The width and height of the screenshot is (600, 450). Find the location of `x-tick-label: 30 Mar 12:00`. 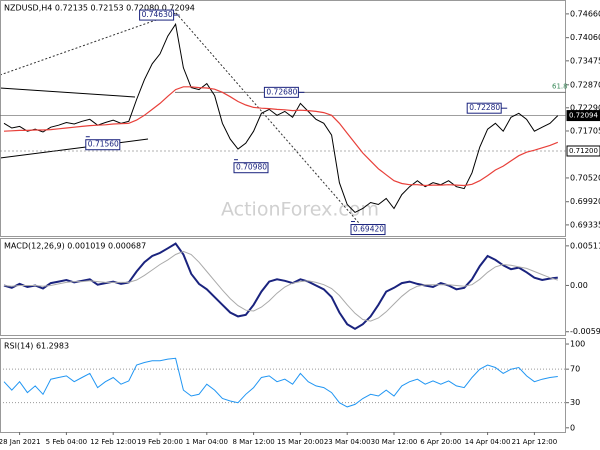

x-tick-label: 30 Mar 12:00 is located at coordinates (394, 442).